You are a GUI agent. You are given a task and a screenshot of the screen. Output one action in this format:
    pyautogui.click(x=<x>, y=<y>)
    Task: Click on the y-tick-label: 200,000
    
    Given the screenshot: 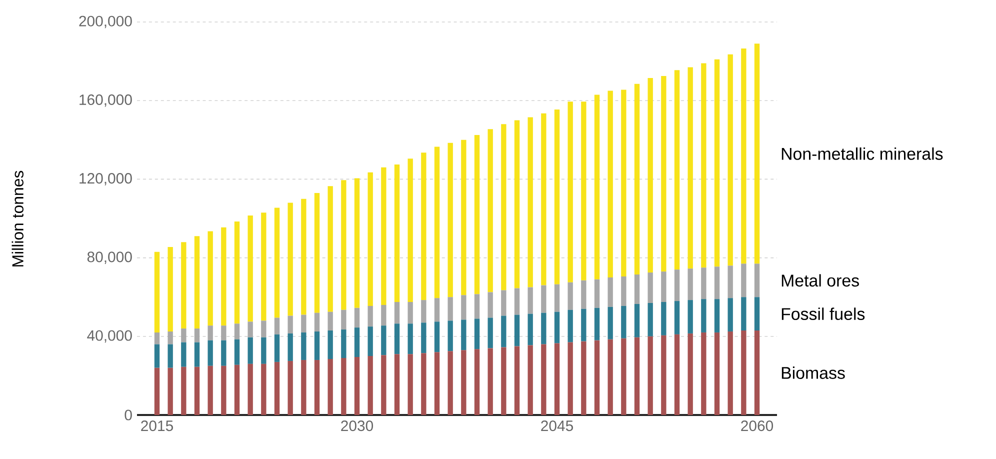 What is the action you would take?
    pyautogui.click(x=105, y=22)
    